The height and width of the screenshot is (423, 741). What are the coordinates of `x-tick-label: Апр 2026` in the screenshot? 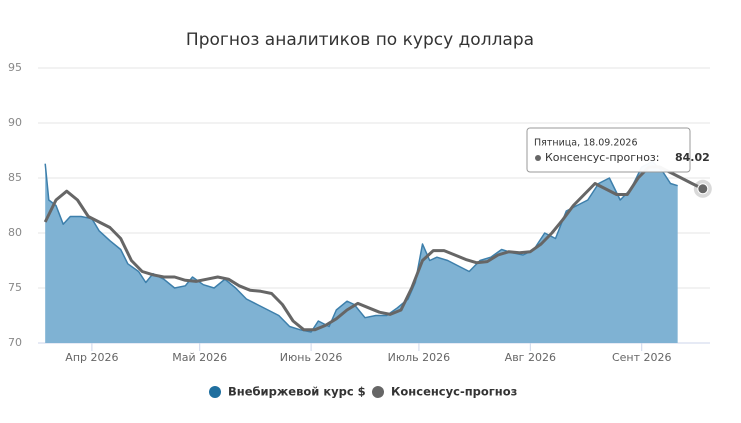 It's located at (91, 357).